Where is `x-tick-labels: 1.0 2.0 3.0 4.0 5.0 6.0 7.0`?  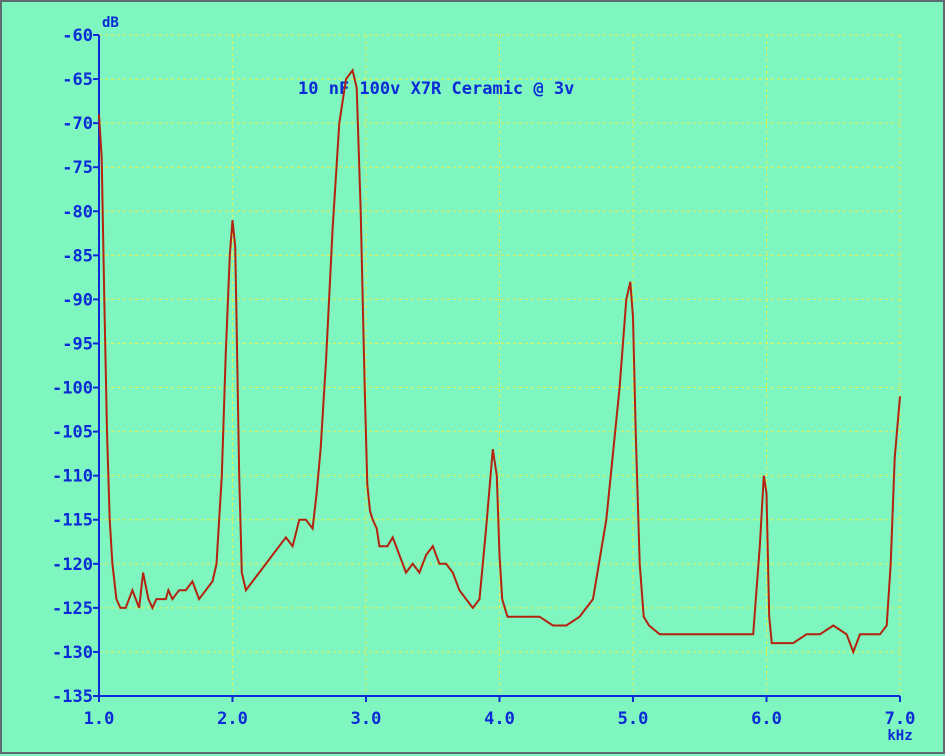 x-tick-labels: 1.0 2.0 3.0 4.0 5.0 6.0 7.0 is located at coordinates (500, 719).